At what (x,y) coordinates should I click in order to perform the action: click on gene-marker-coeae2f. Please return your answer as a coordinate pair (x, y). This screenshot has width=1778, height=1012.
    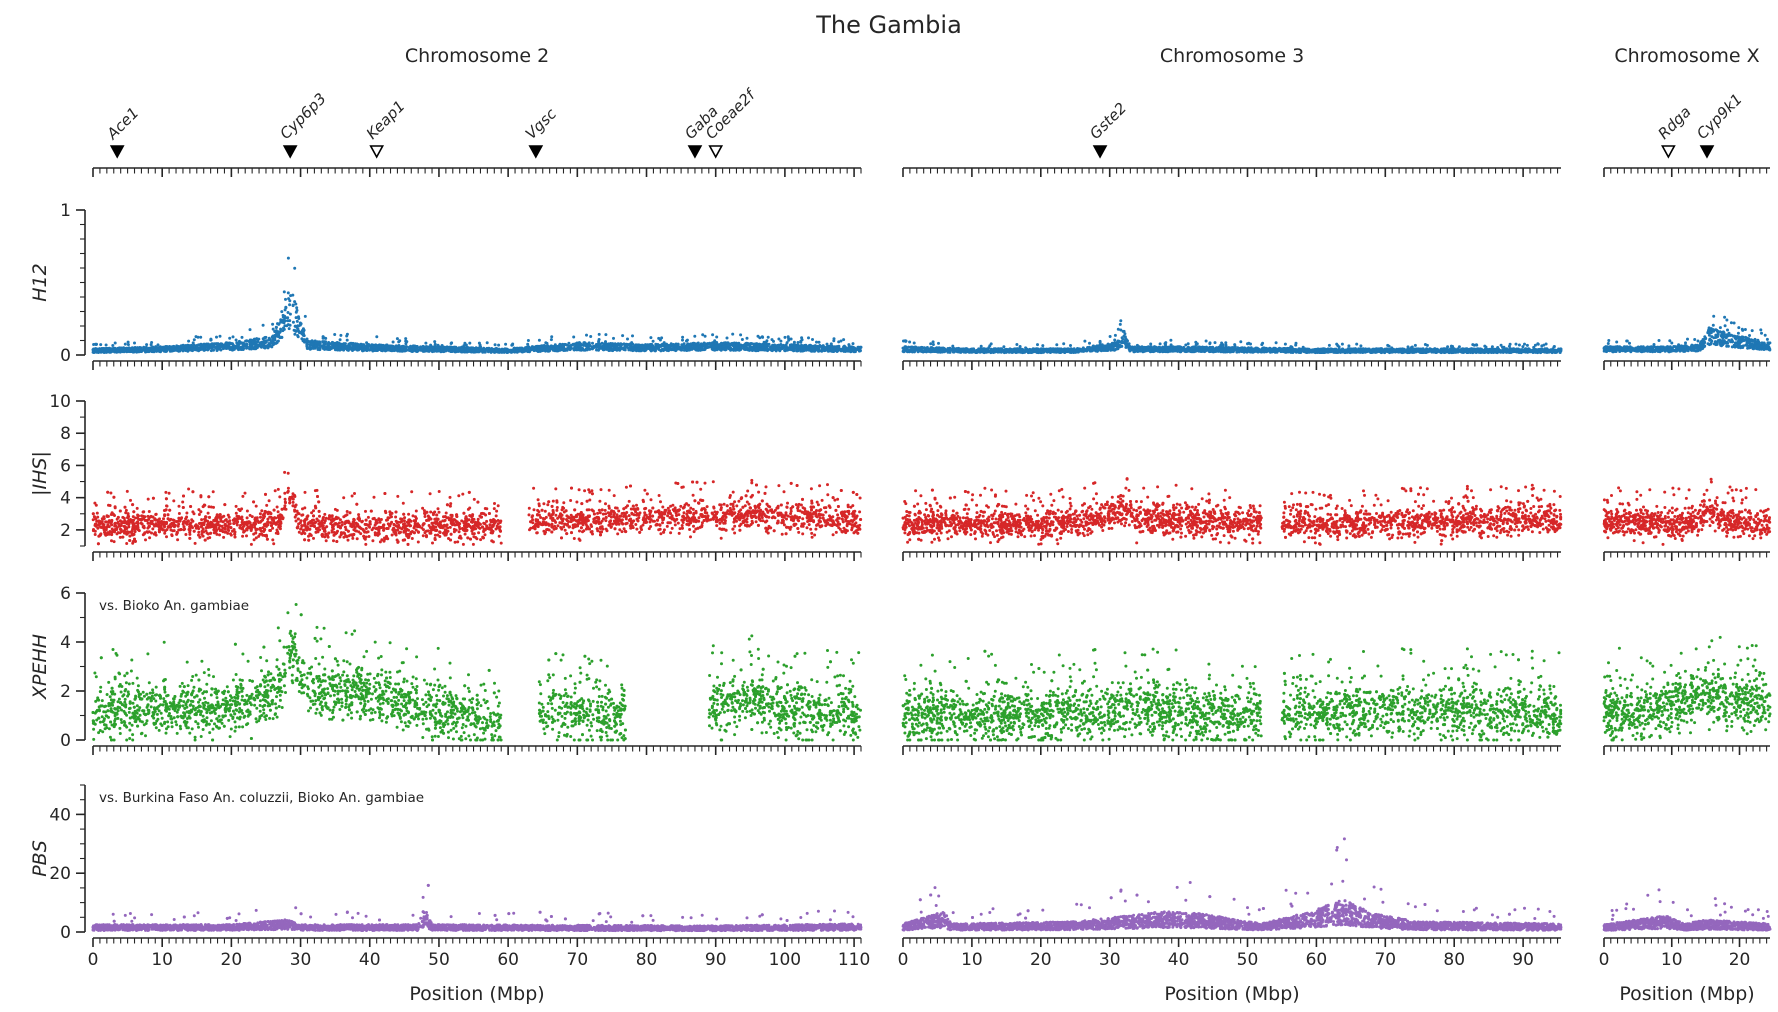
    Looking at the image, I should click on (716, 152).